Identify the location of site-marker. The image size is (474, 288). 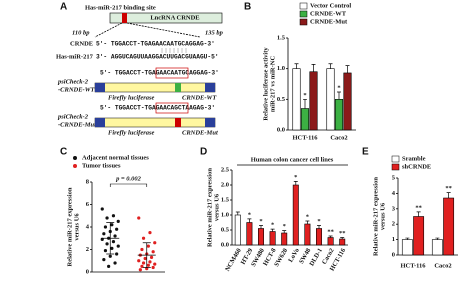
(124, 18).